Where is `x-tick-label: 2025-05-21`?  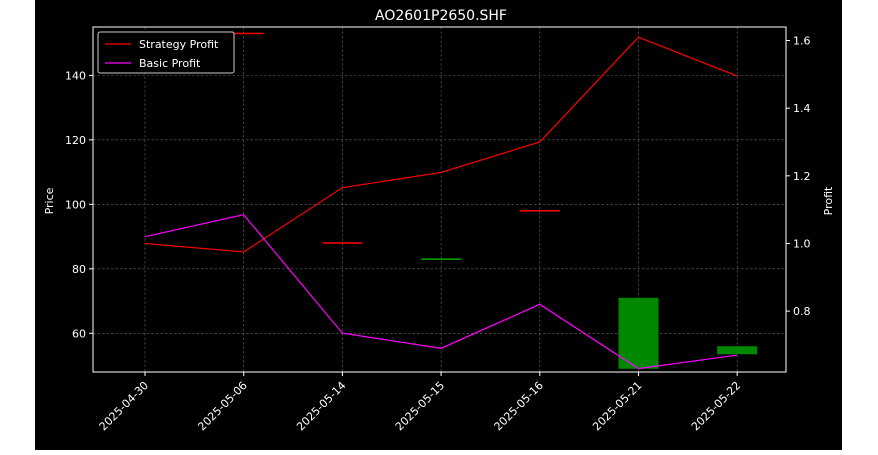
x-tick-label: 2025-05-21 is located at coordinates (617, 406).